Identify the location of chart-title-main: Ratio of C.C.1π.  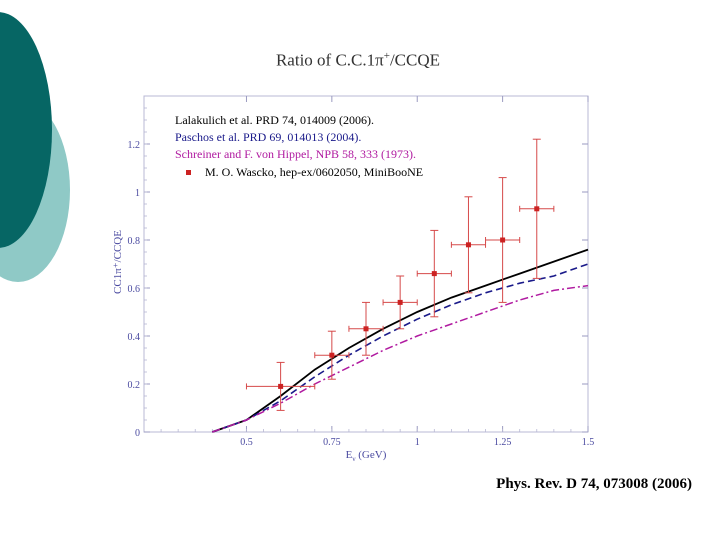
(329, 60).